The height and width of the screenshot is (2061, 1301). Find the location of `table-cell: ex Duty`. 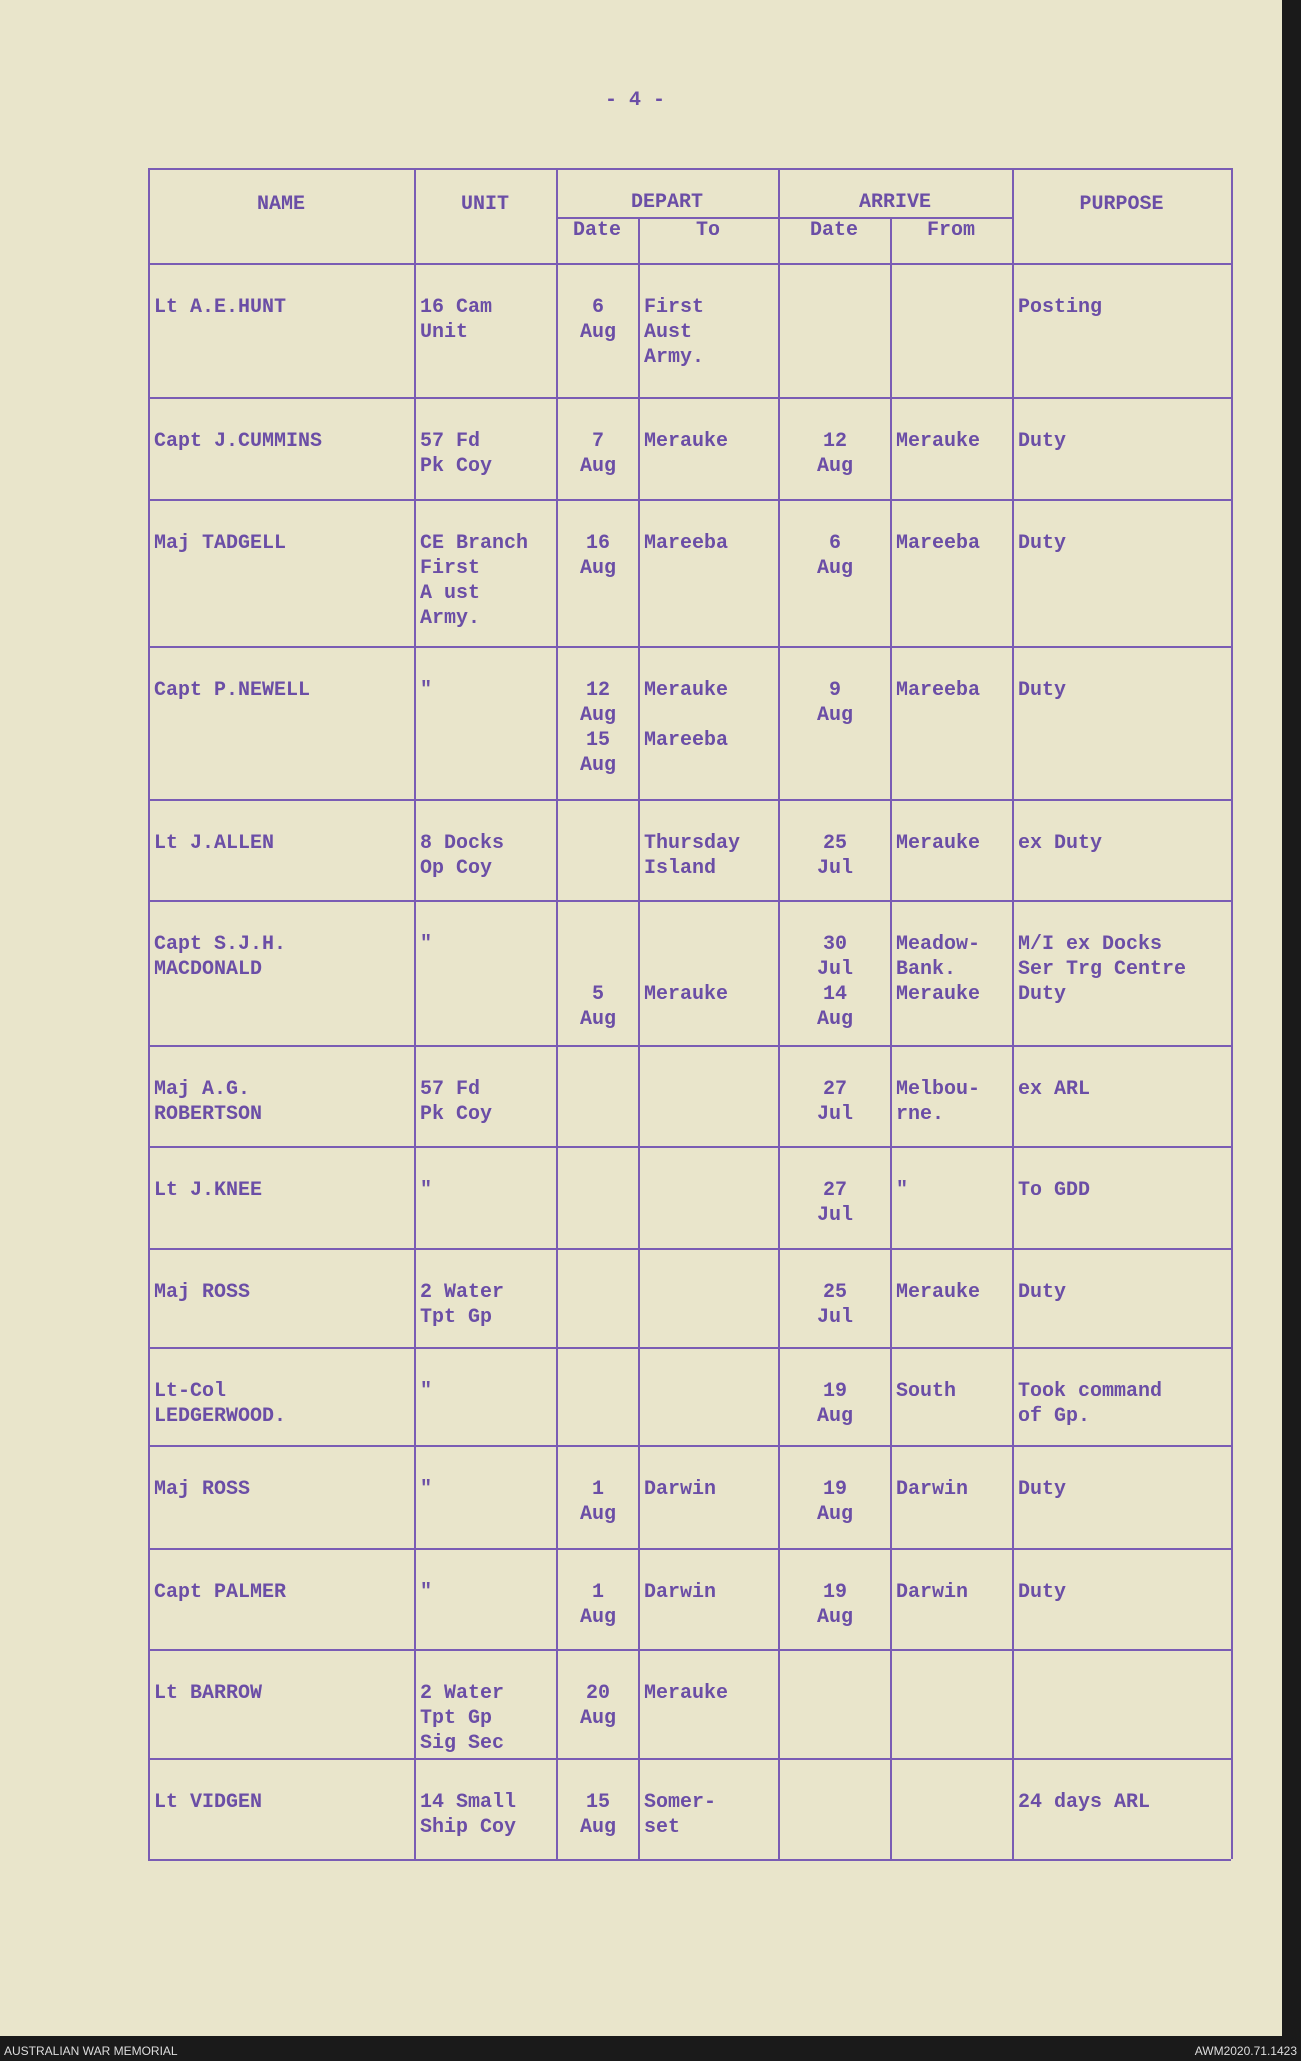

table-cell: ex Duty is located at coordinates (1060, 843).